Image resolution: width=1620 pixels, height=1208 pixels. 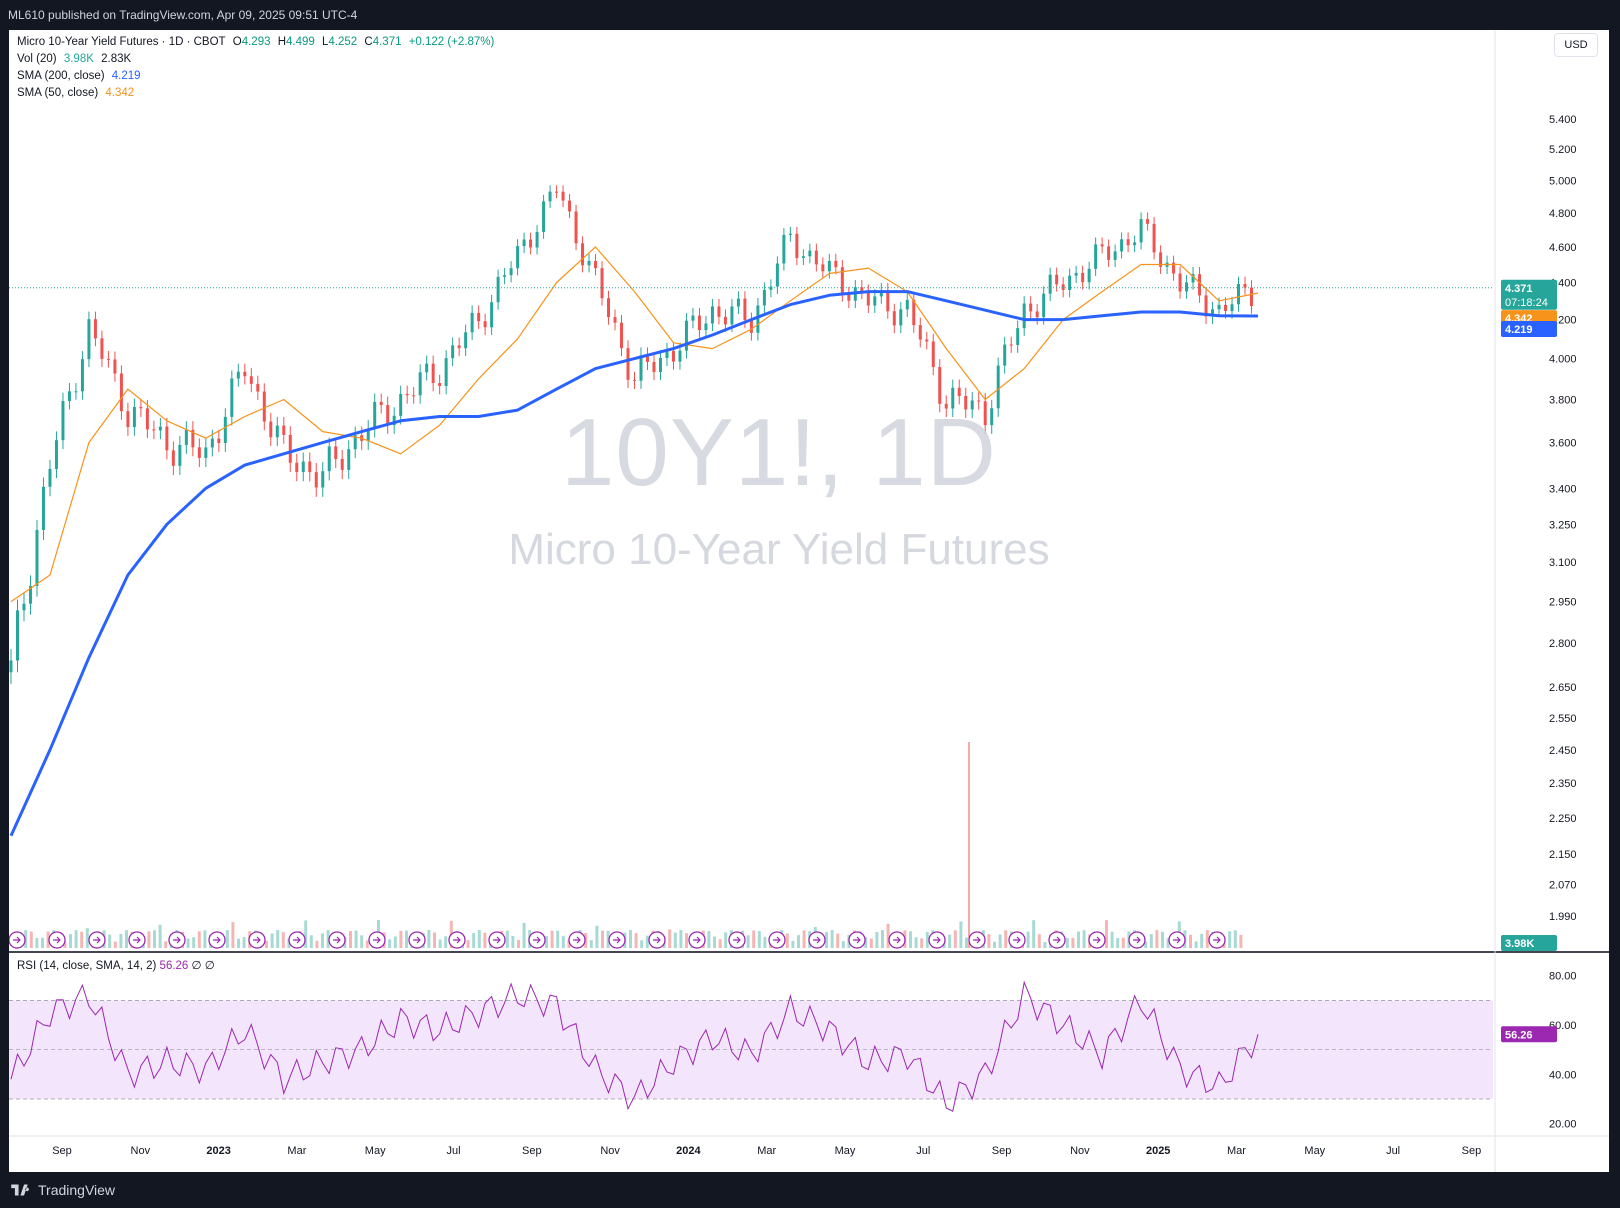 I want to click on last-price-badge, so click(x=1529, y=294).